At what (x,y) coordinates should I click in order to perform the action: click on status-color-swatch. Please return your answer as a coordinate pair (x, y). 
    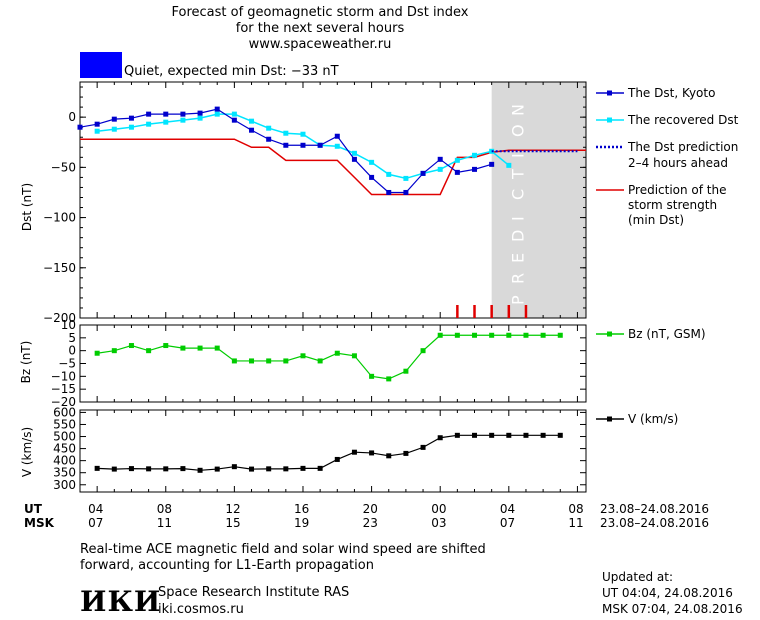
    Looking at the image, I should click on (101, 65).